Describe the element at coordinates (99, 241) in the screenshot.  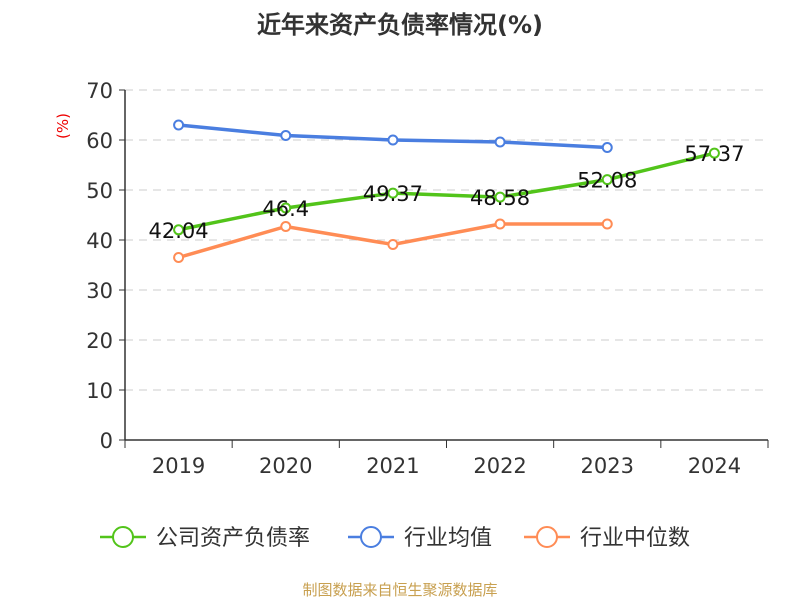
I see `y-tick-label: 40` at that location.